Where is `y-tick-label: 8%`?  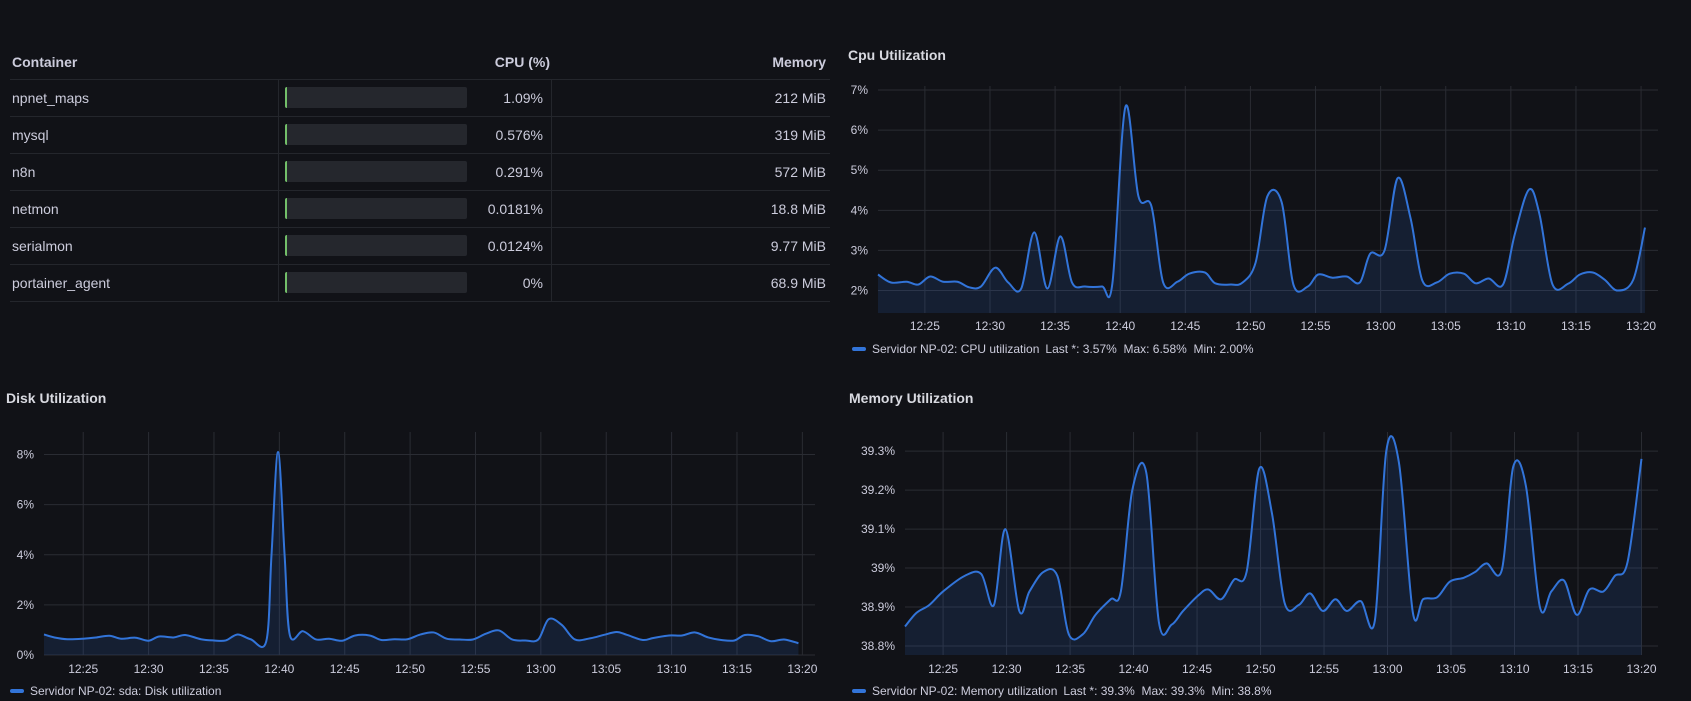 y-tick-label: 8% is located at coordinates (26, 455).